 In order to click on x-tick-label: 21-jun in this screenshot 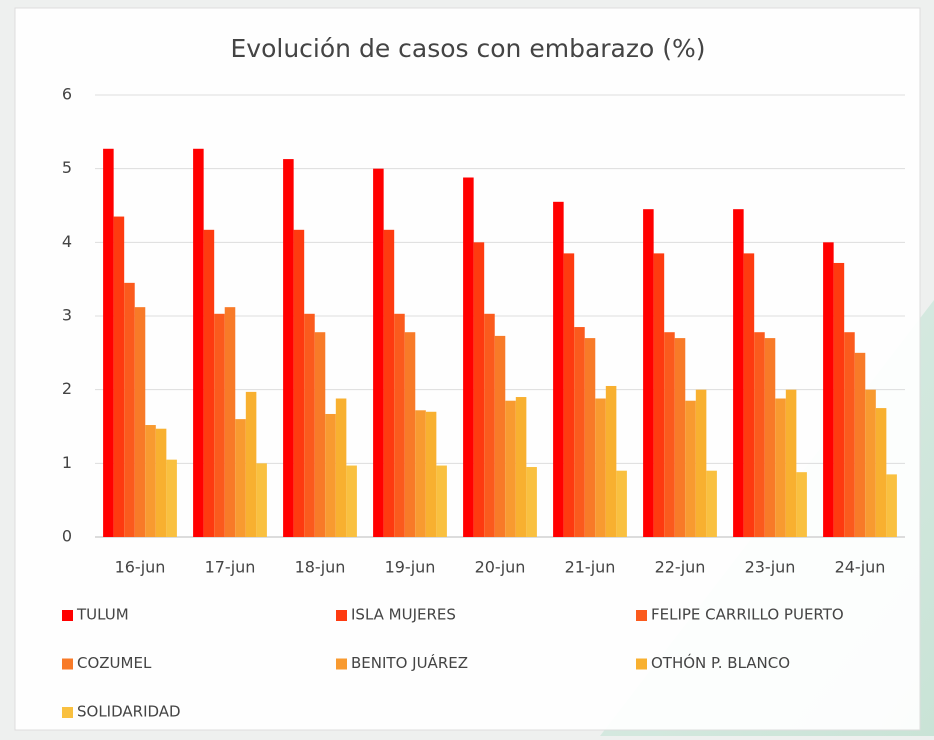, I will do `click(590, 567)`.